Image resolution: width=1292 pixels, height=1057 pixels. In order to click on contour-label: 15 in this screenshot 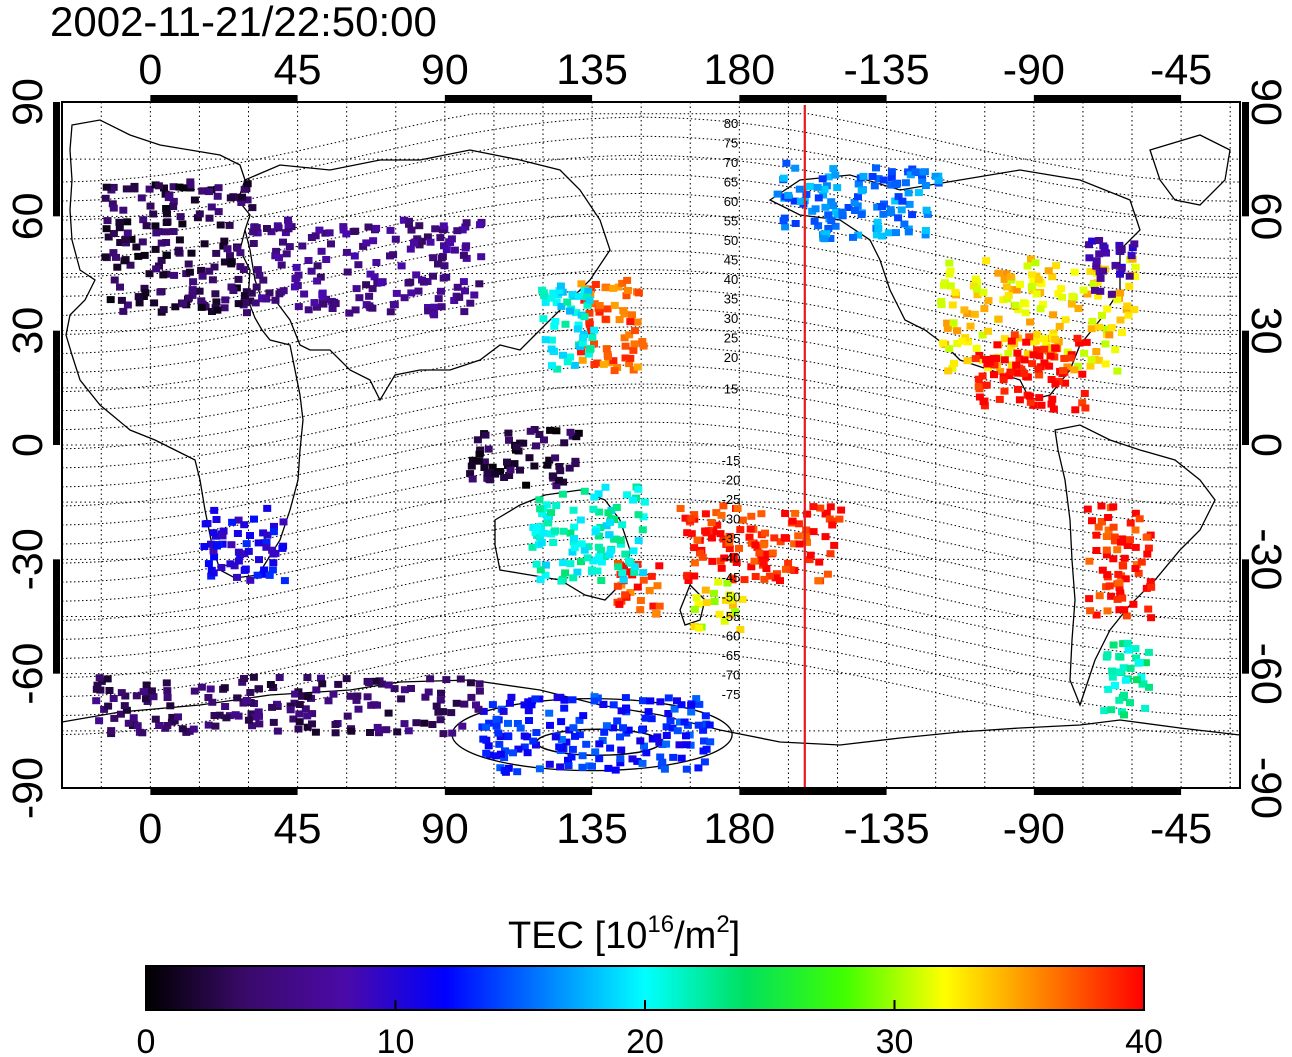, I will do `click(731, 389)`.